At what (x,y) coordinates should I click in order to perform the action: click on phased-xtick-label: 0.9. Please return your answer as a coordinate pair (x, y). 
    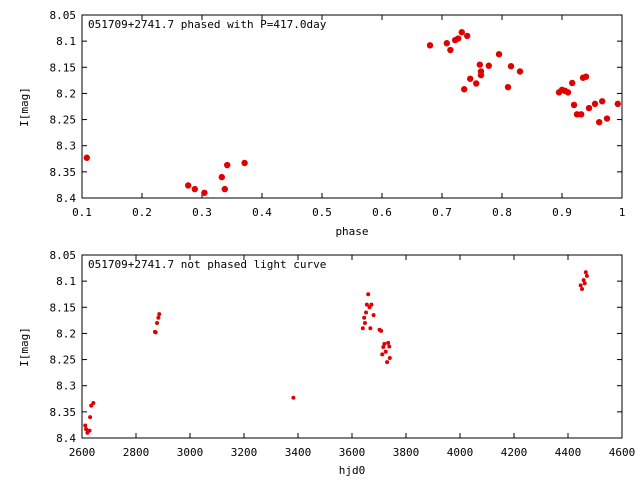
    Looking at the image, I should click on (562, 212).